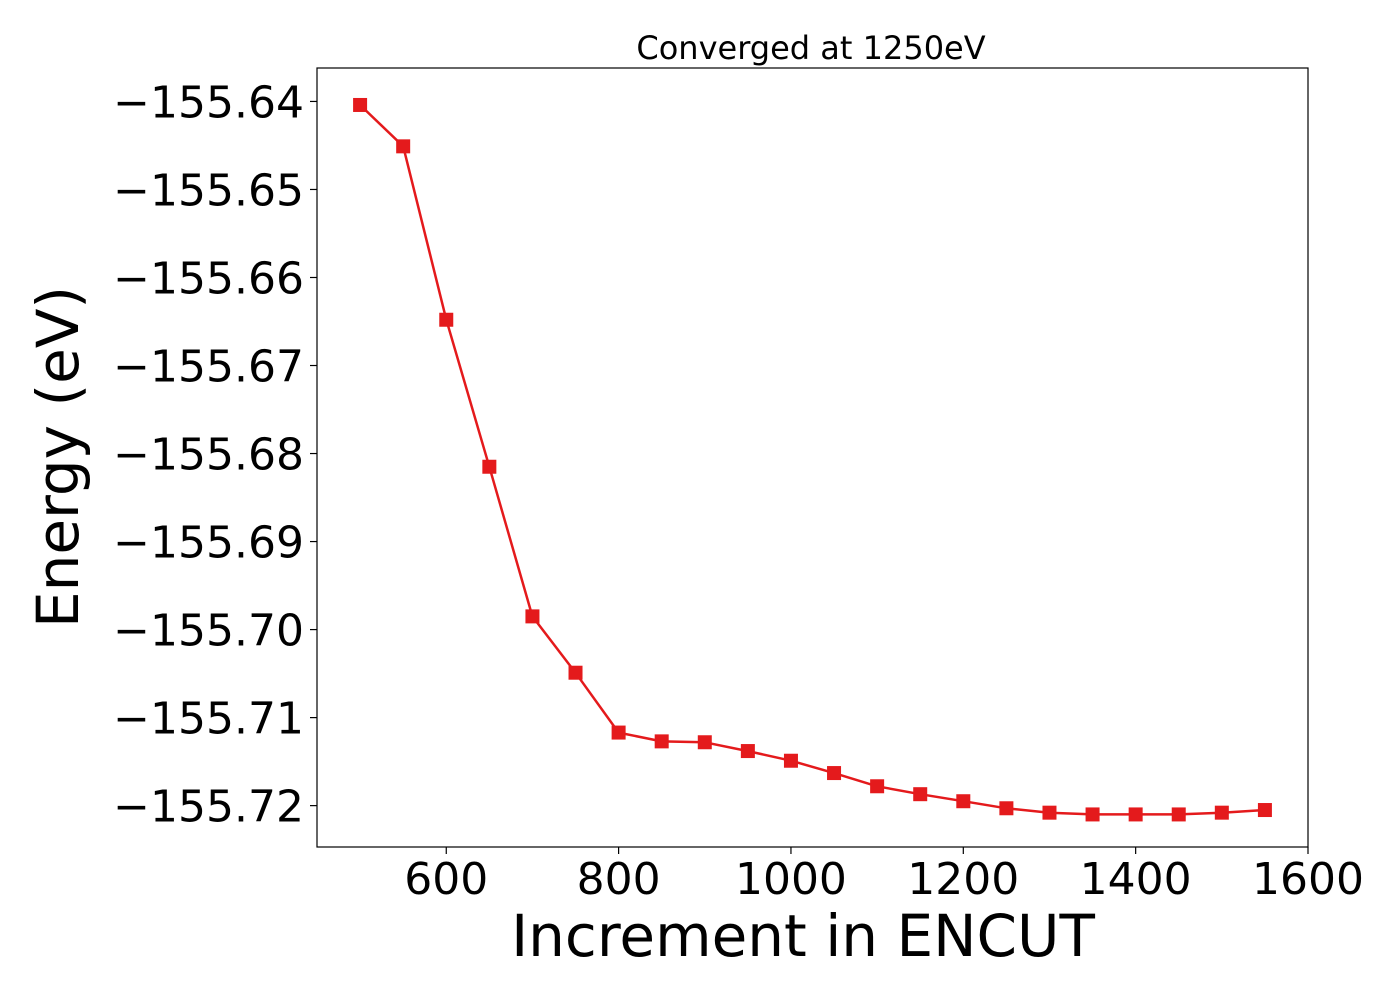  Describe the element at coordinates (803, 936) in the screenshot. I see `x-axis-label: Increment in ENCUT` at that location.